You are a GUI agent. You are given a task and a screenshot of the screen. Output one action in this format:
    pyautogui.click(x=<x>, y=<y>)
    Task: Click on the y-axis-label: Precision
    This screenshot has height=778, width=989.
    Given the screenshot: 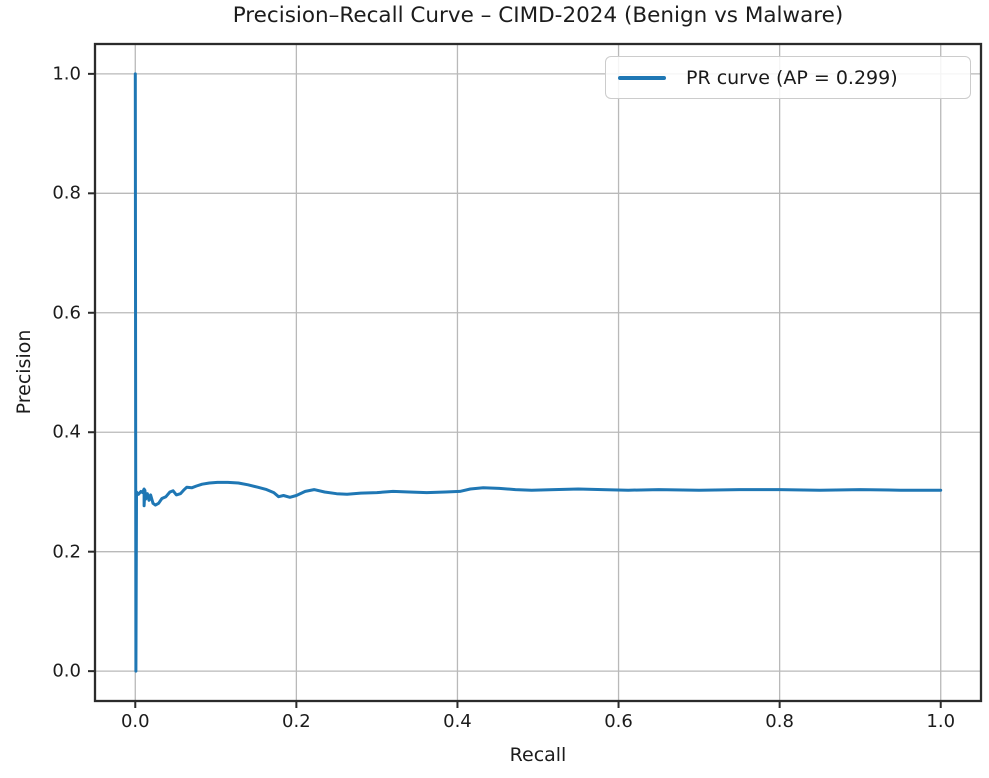 What is the action you would take?
    pyautogui.click(x=24, y=372)
    